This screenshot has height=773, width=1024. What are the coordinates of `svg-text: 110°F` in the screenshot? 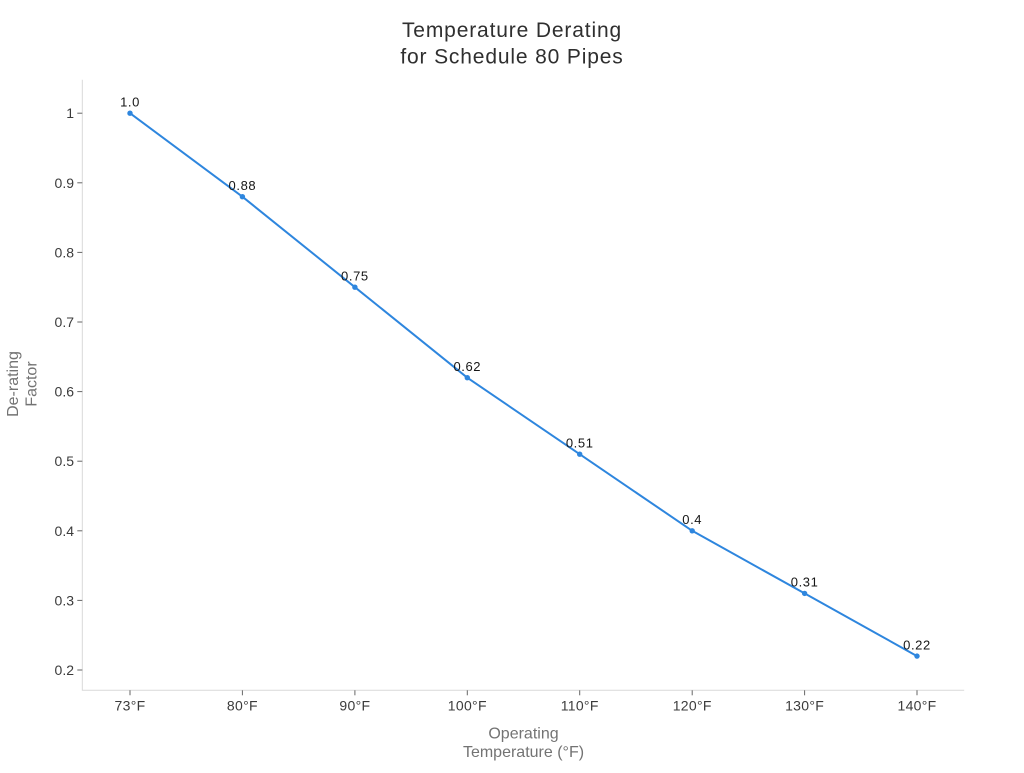 It's located at (580, 706).